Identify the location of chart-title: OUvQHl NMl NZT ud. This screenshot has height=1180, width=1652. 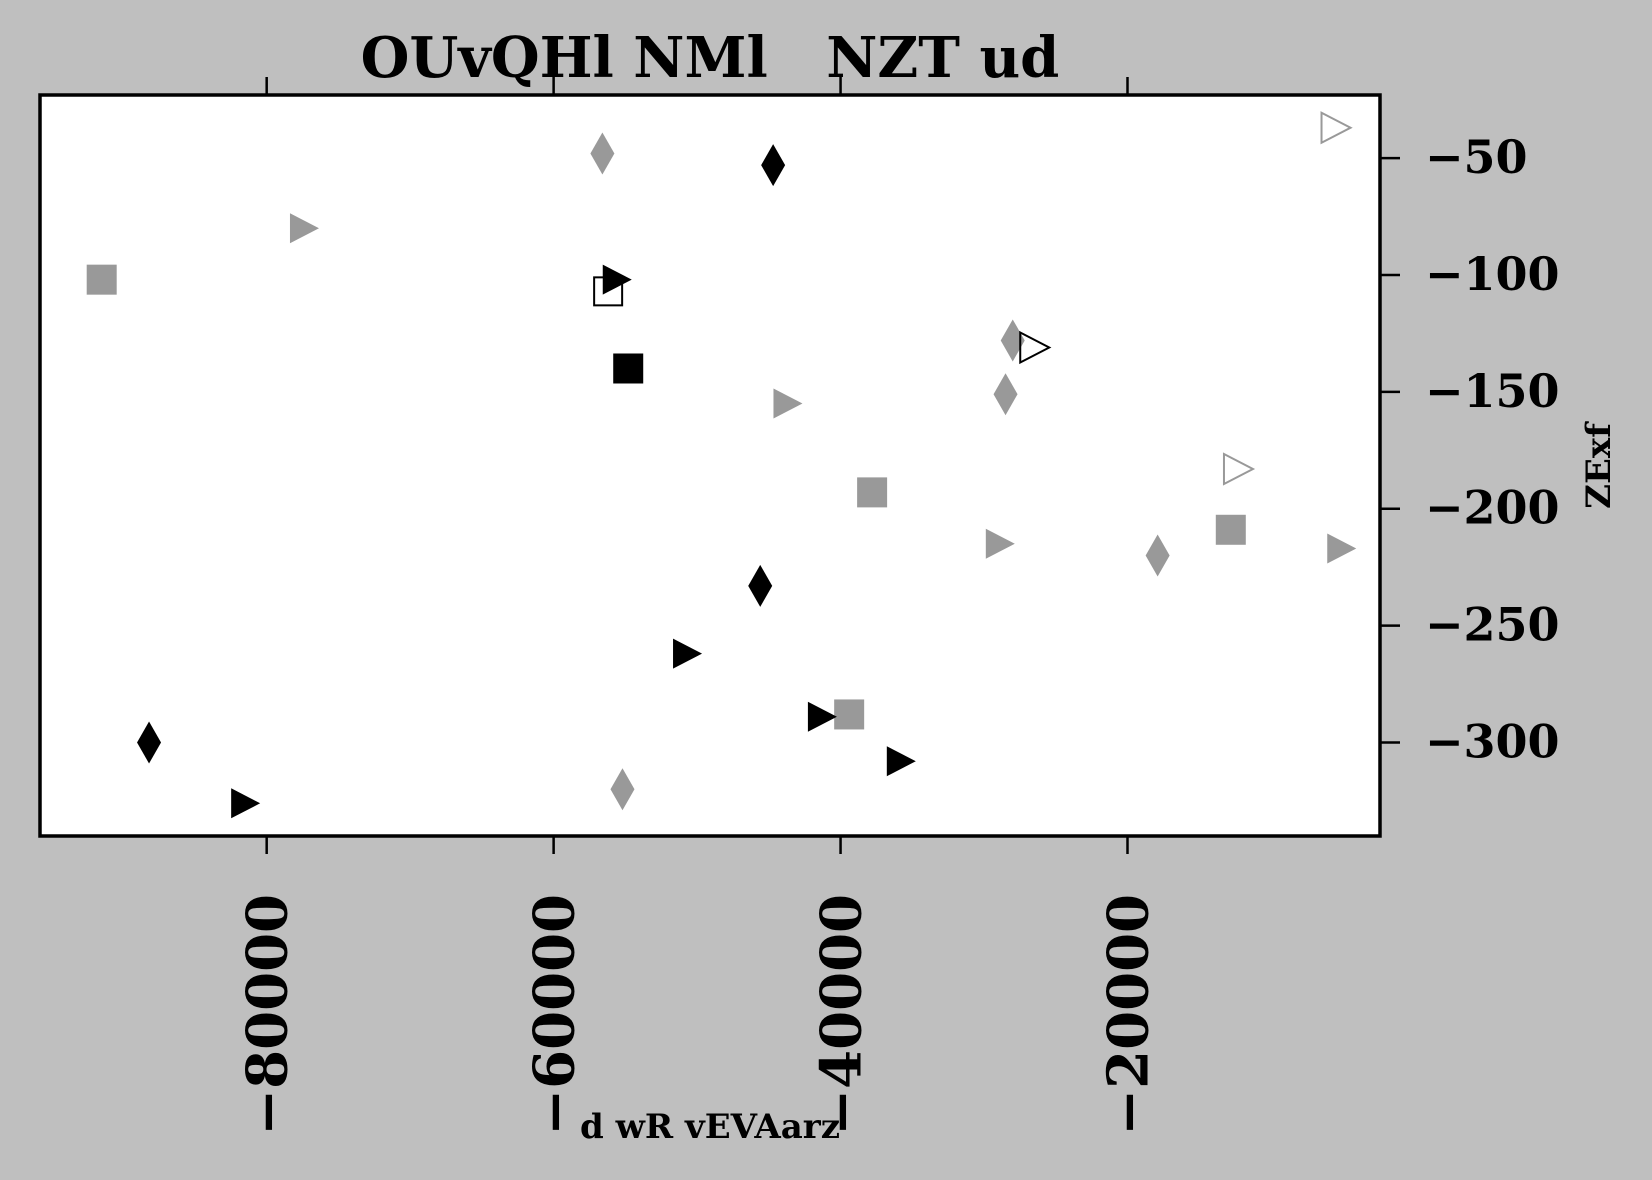
(710, 58).